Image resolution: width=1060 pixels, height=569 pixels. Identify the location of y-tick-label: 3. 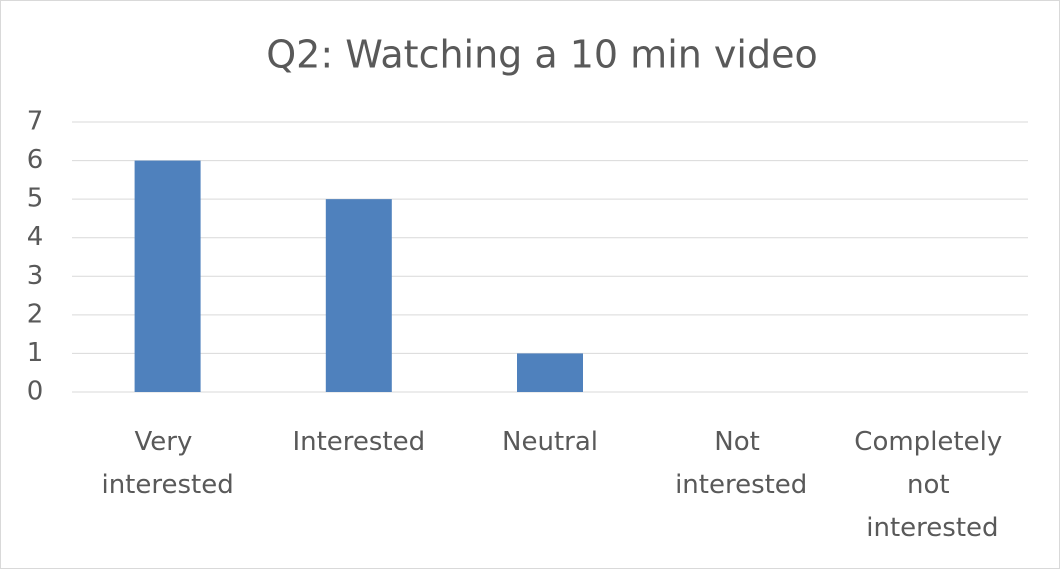
(35, 276).